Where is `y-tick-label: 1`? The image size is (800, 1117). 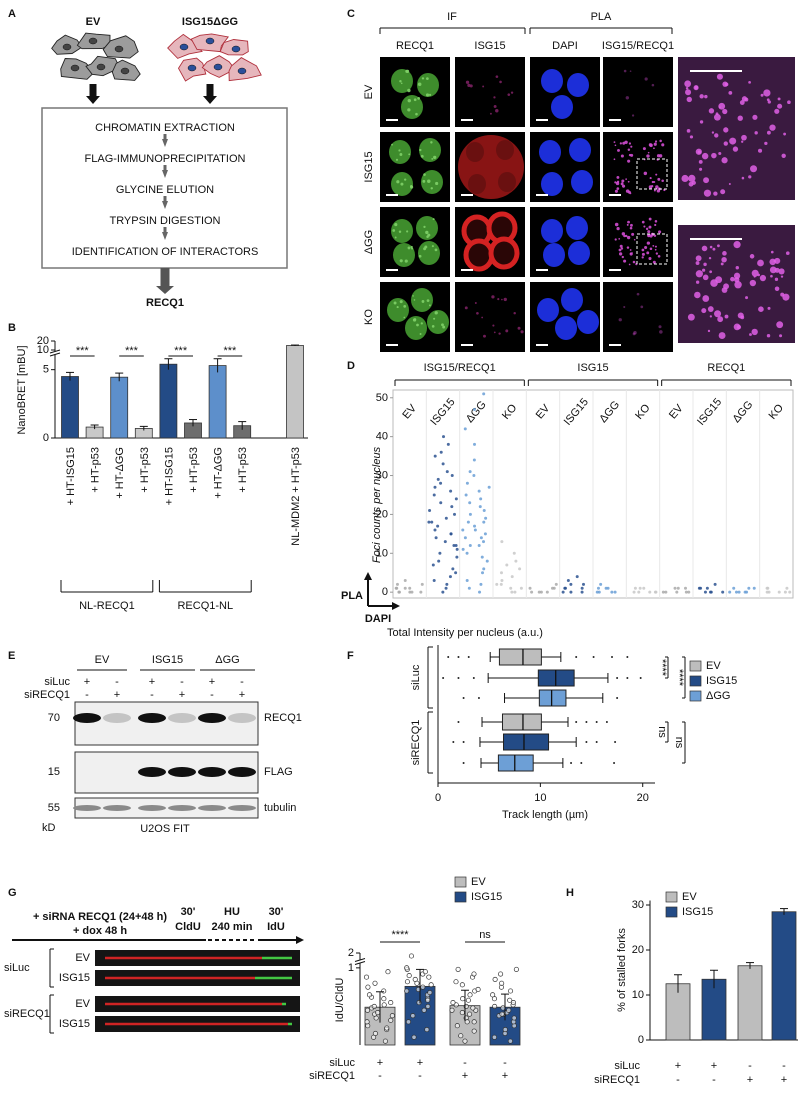 y-tick-label: 1 is located at coordinates (351, 968).